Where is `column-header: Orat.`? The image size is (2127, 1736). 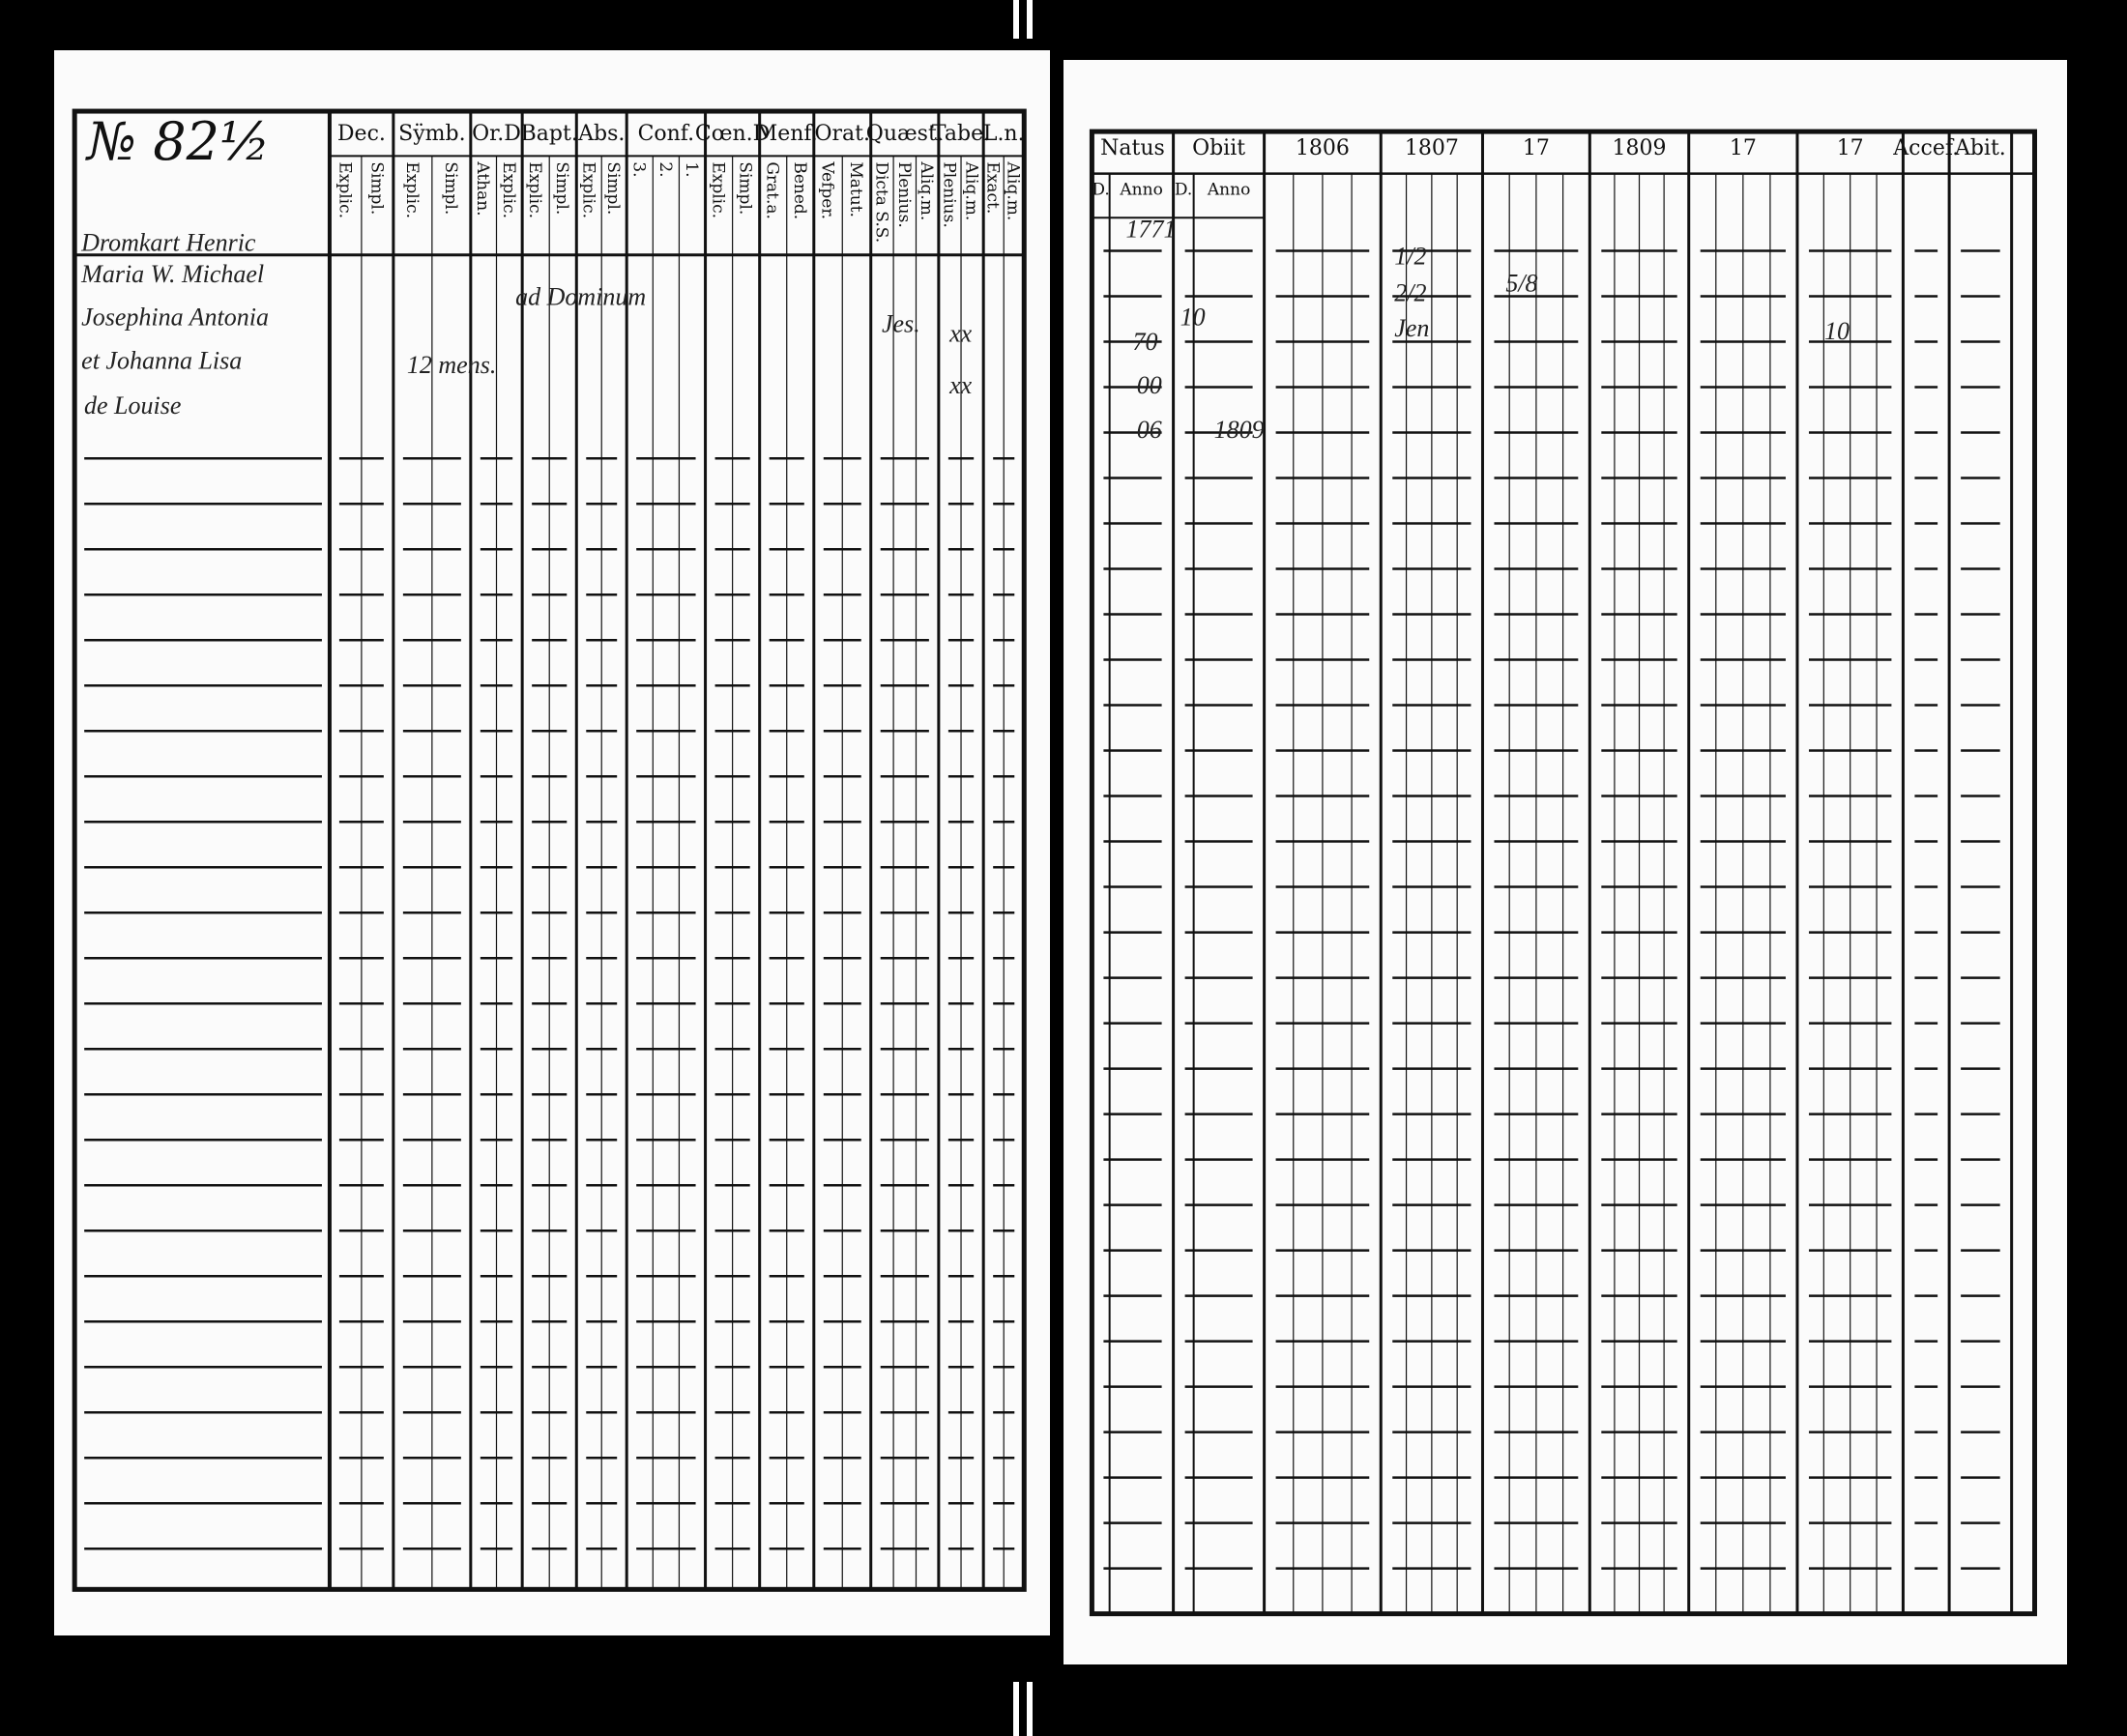 column-header: Orat. is located at coordinates (843, 134).